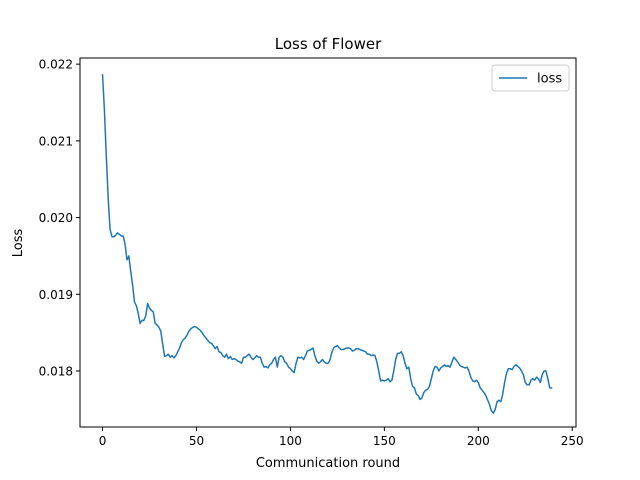 Image resolution: width=640 pixels, height=480 pixels. What do you see at coordinates (549, 79) in the screenshot?
I see `legend-label-loss: loss` at bounding box center [549, 79].